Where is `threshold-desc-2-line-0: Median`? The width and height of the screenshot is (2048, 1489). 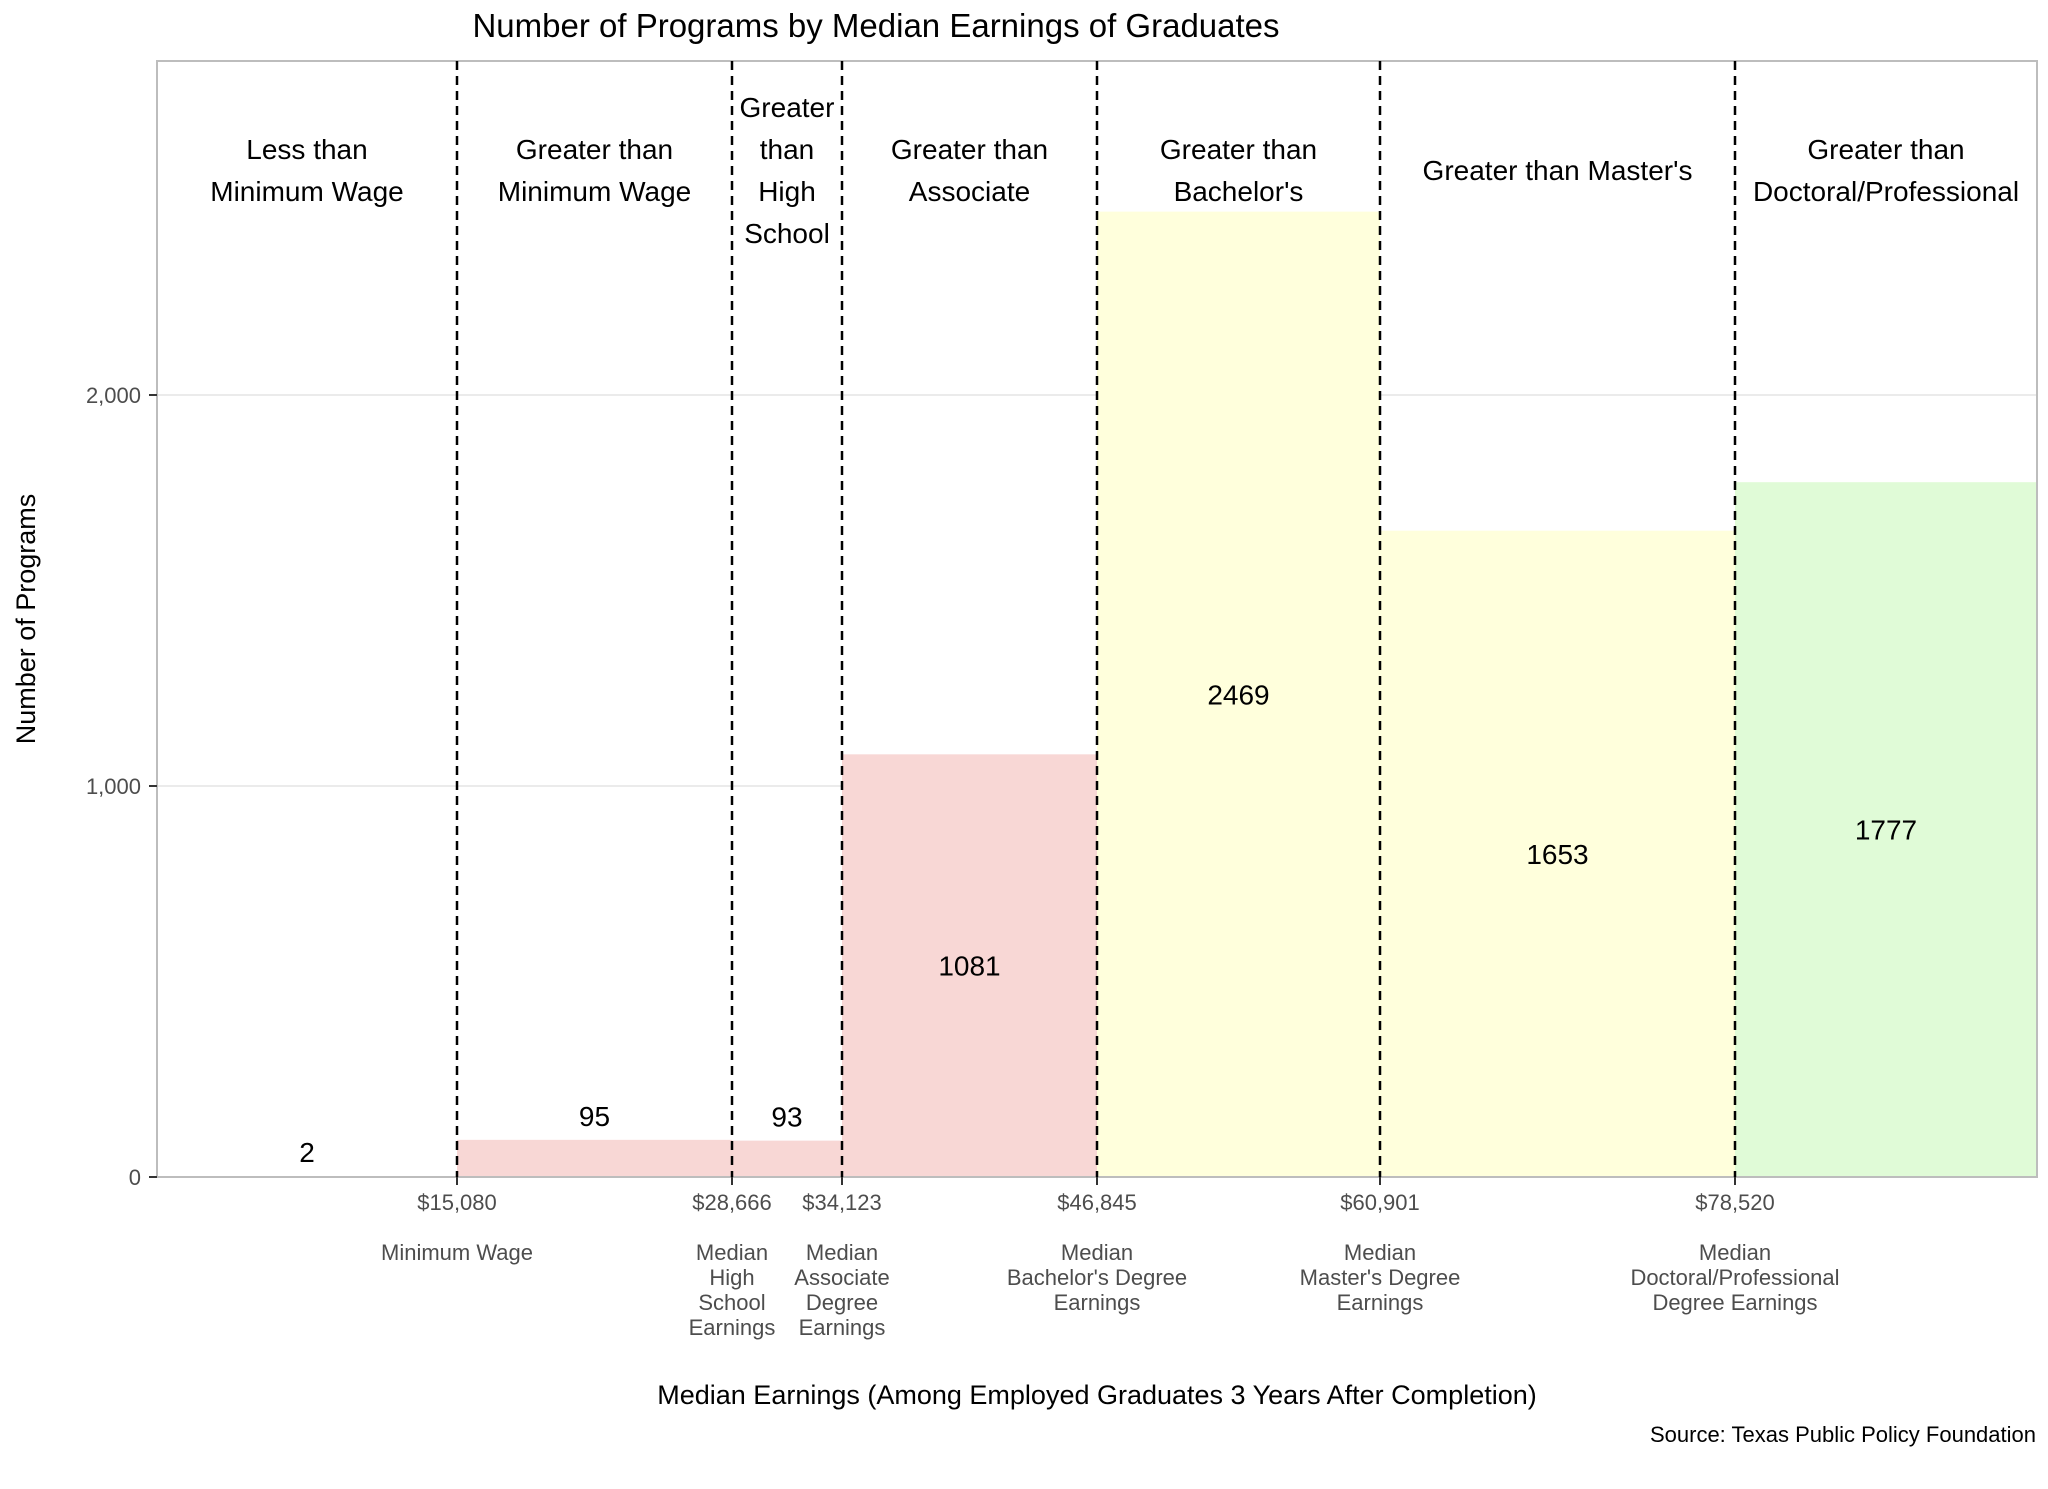
threshold-desc-2-line-0: Median is located at coordinates (842, 1252).